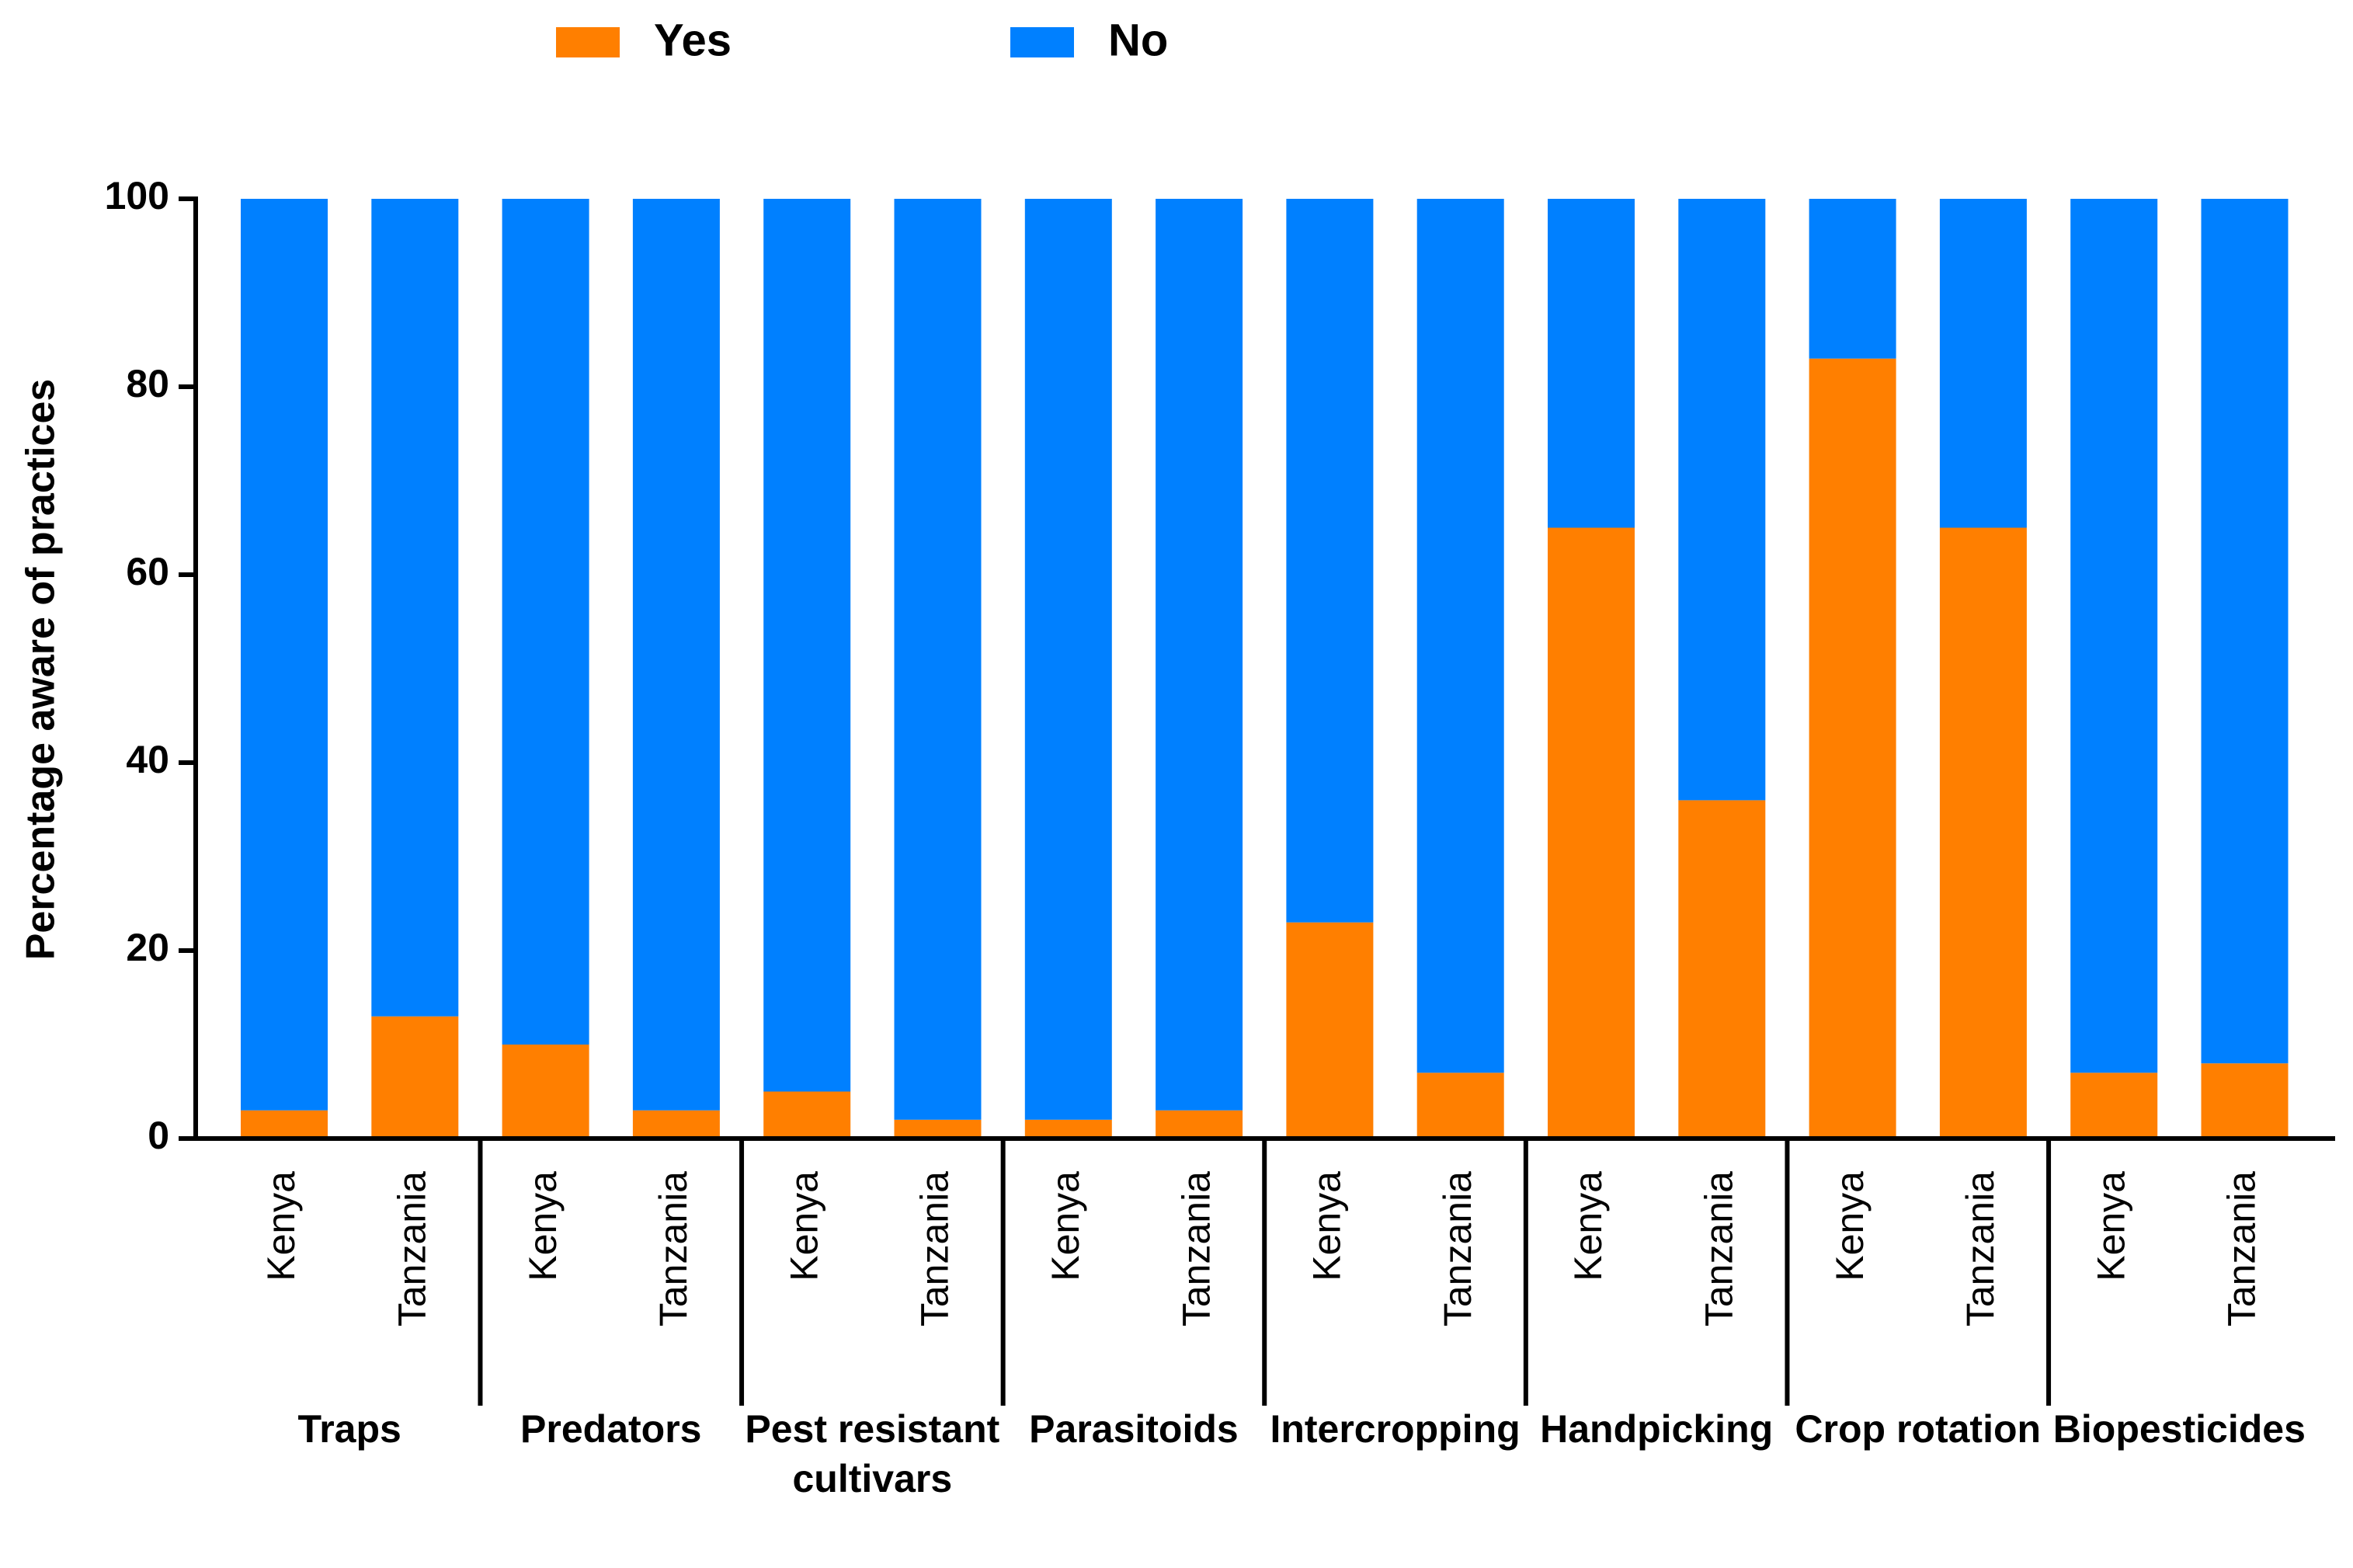 The width and height of the screenshot is (2353, 1568). I want to click on group-label: Intercropping, so click(1395, 1429).